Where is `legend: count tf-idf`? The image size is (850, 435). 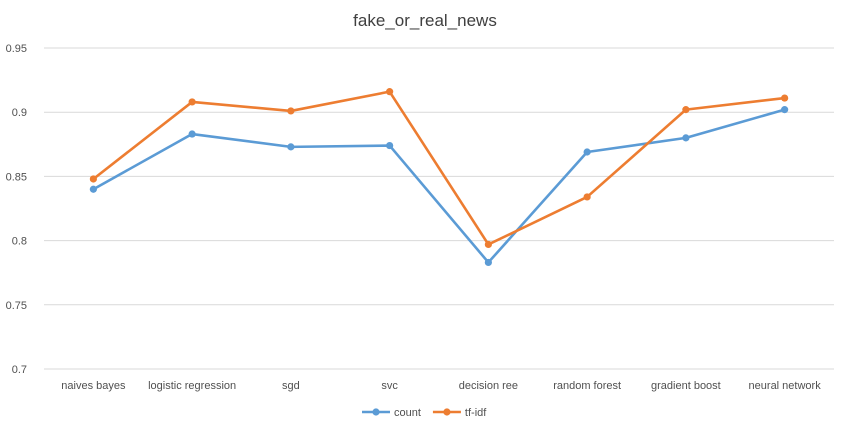 legend: count tf-idf is located at coordinates (424, 413).